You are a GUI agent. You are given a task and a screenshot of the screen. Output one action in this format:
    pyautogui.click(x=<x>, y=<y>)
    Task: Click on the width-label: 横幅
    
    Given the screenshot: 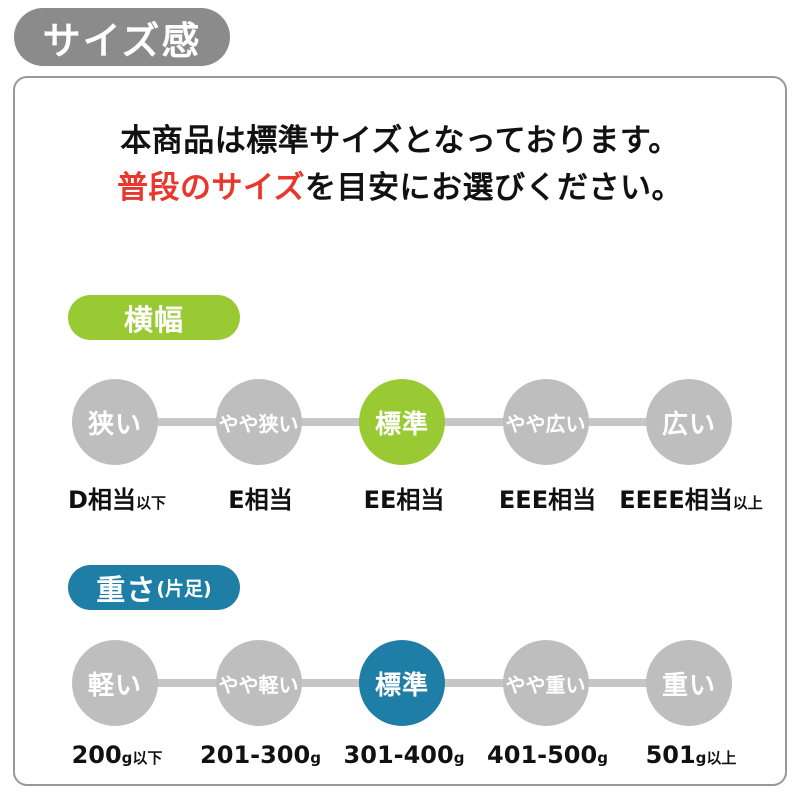 What is the action you would take?
    pyautogui.click(x=153, y=319)
    